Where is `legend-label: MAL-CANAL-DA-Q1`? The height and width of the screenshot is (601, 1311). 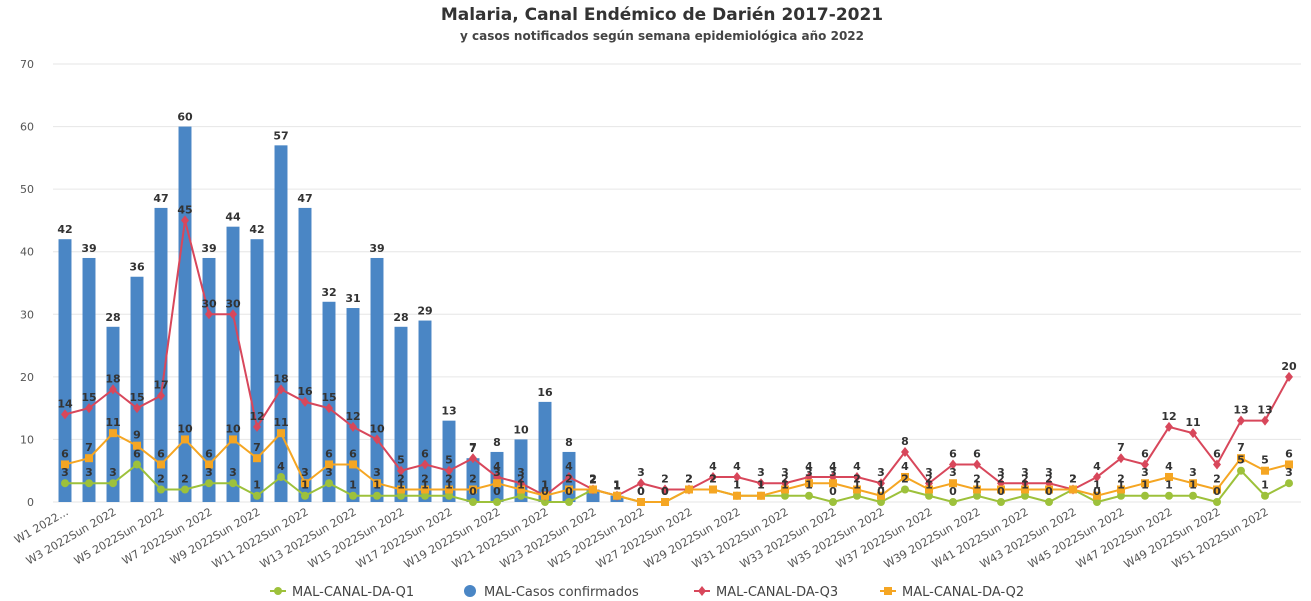
legend-label: MAL-CANAL-DA-Q1 is located at coordinates (353, 592).